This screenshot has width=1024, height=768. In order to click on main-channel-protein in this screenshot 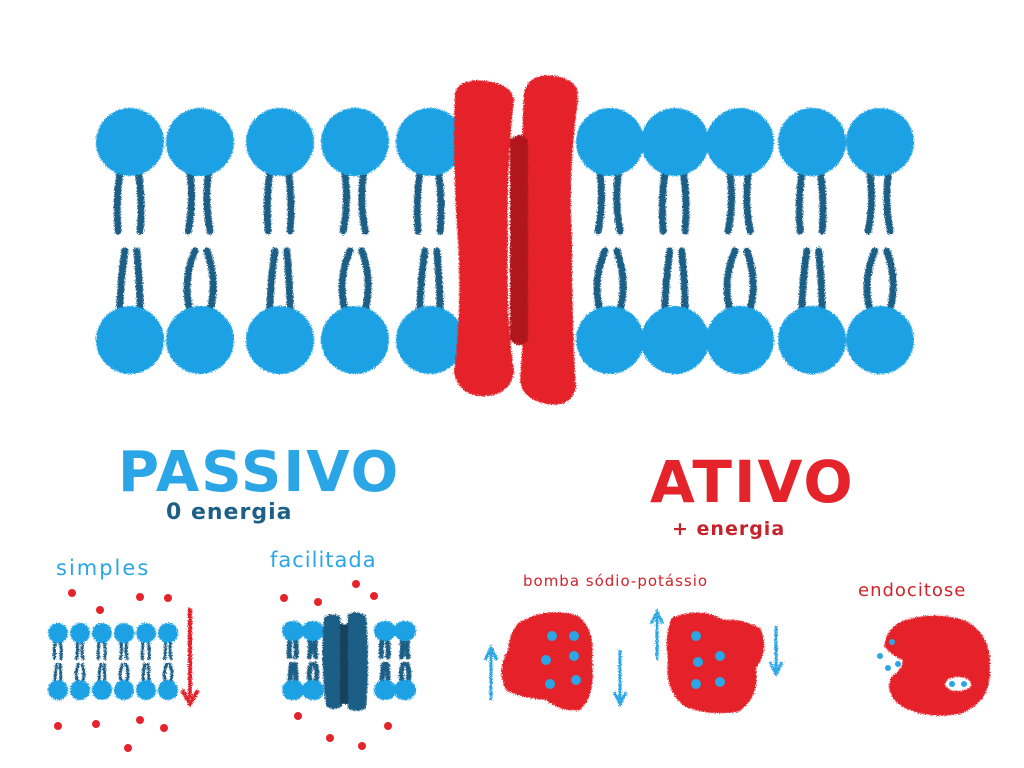, I will do `click(516, 240)`.